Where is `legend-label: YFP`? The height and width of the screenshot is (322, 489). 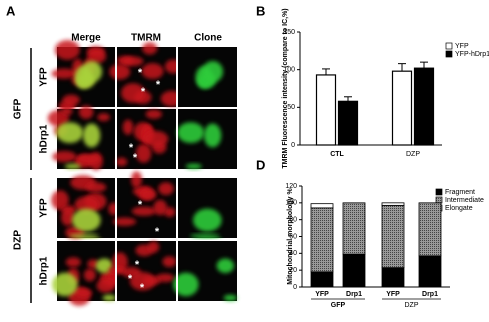
legend-label: YFP is located at coordinates (462, 46).